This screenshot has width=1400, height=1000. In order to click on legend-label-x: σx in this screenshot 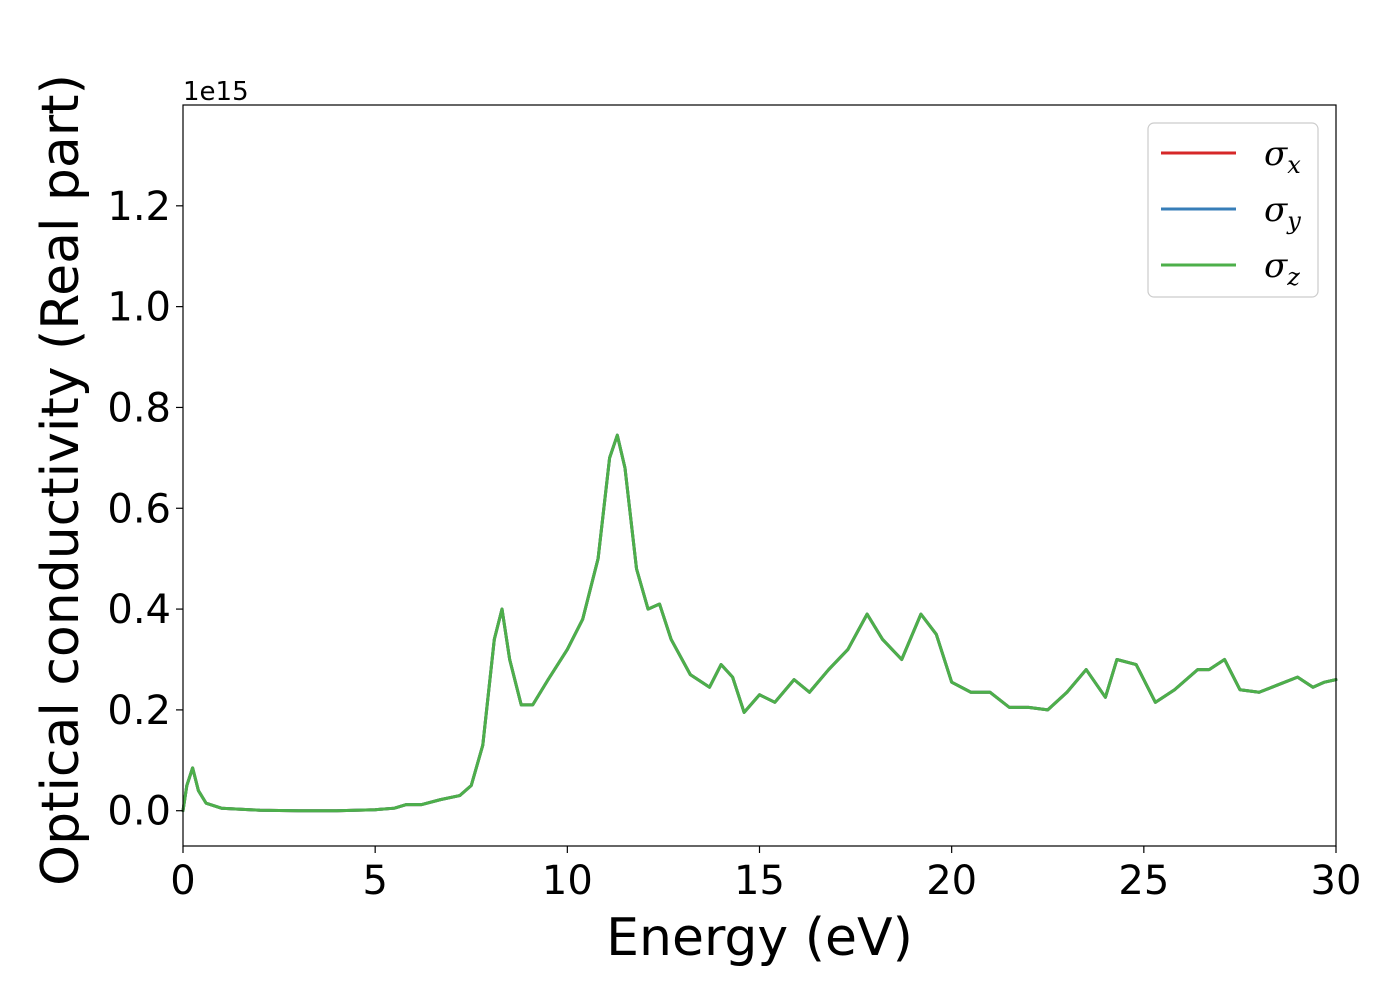, I will do `click(1282, 156)`.